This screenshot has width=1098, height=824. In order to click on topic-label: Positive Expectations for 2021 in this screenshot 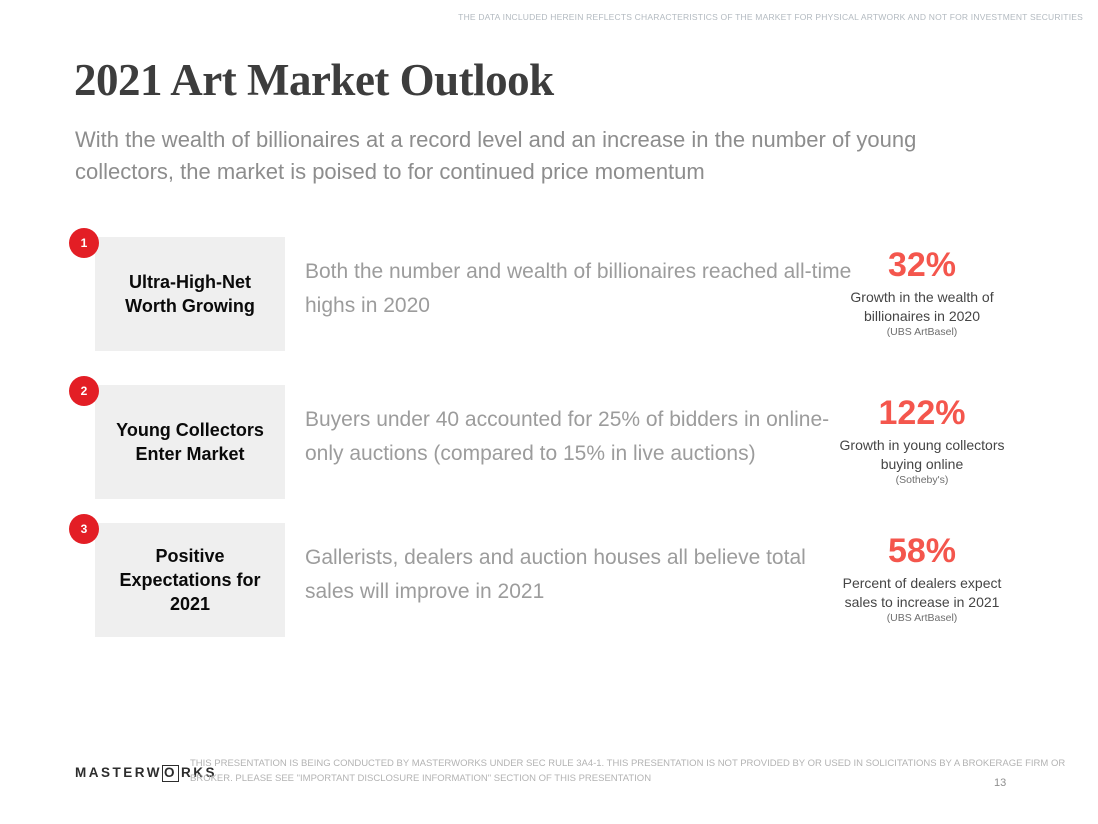, I will do `click(190, 580)`.